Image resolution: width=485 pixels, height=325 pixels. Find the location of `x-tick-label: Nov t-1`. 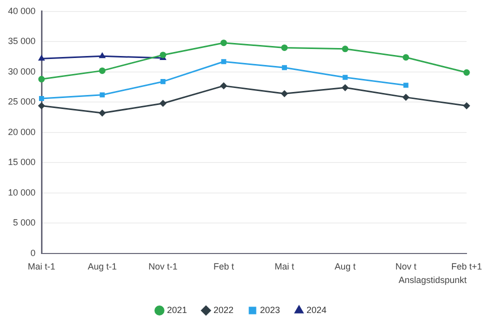

x-tick-label: Nov t-1 is located at coordinates (163, 266).